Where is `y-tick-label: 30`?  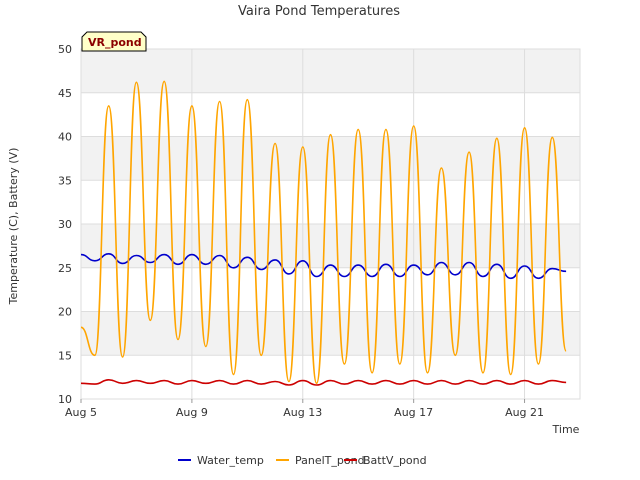 y-tick-label: 30 is located at coordinates (65, 224).